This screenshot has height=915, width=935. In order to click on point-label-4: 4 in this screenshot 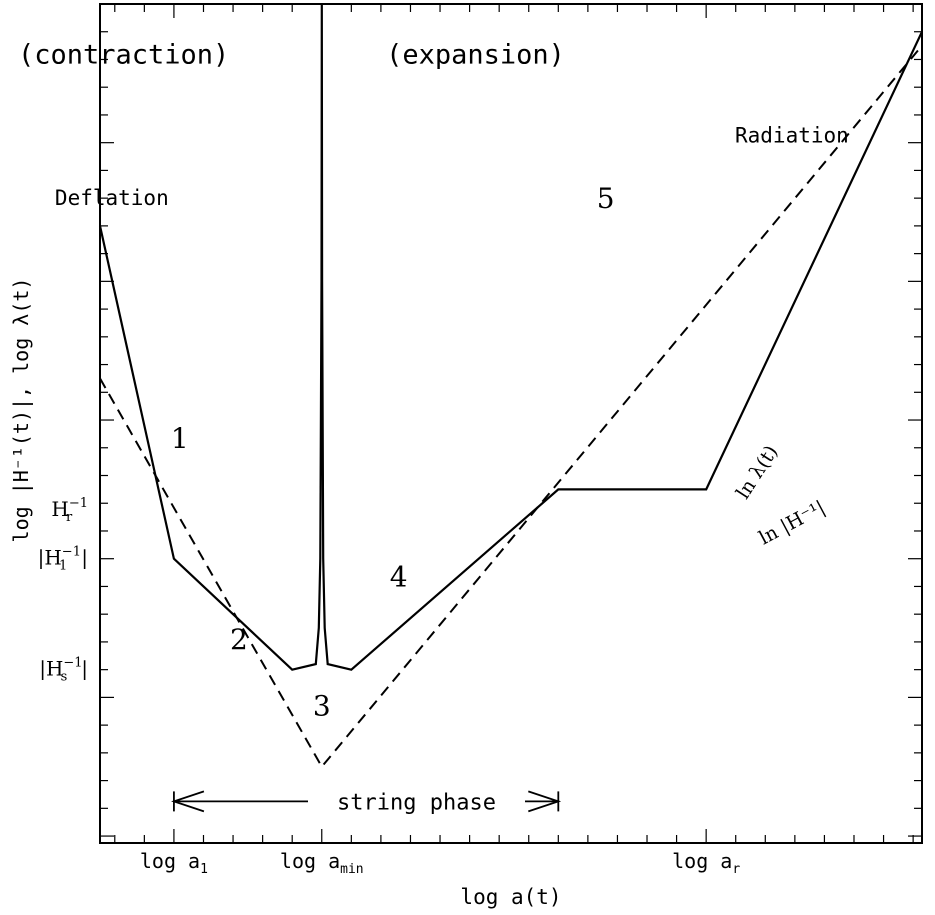, I will do `click(399, 576)`.